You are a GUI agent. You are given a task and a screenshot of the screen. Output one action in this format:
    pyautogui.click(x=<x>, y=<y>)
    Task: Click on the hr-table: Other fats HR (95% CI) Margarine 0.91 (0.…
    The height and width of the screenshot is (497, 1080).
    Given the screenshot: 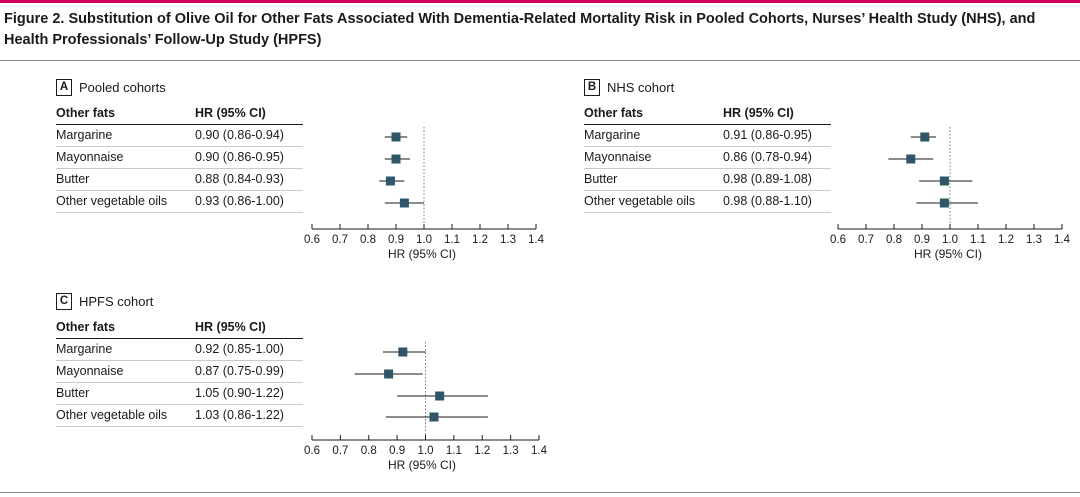 What is the action you would take?
    pyautogui.click(x=707, y=158)
    